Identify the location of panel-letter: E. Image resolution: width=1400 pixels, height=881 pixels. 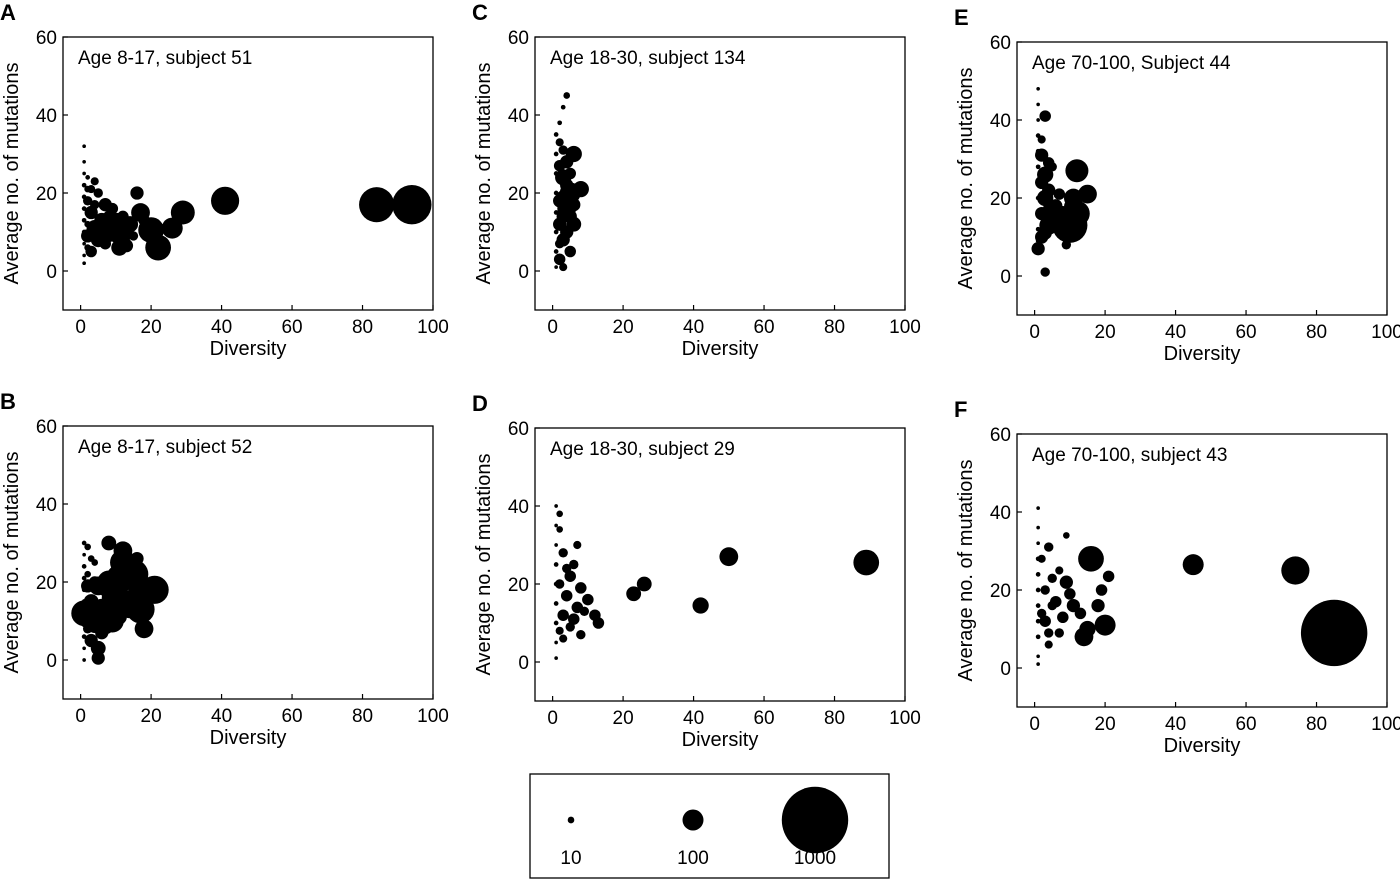
(961, 17).